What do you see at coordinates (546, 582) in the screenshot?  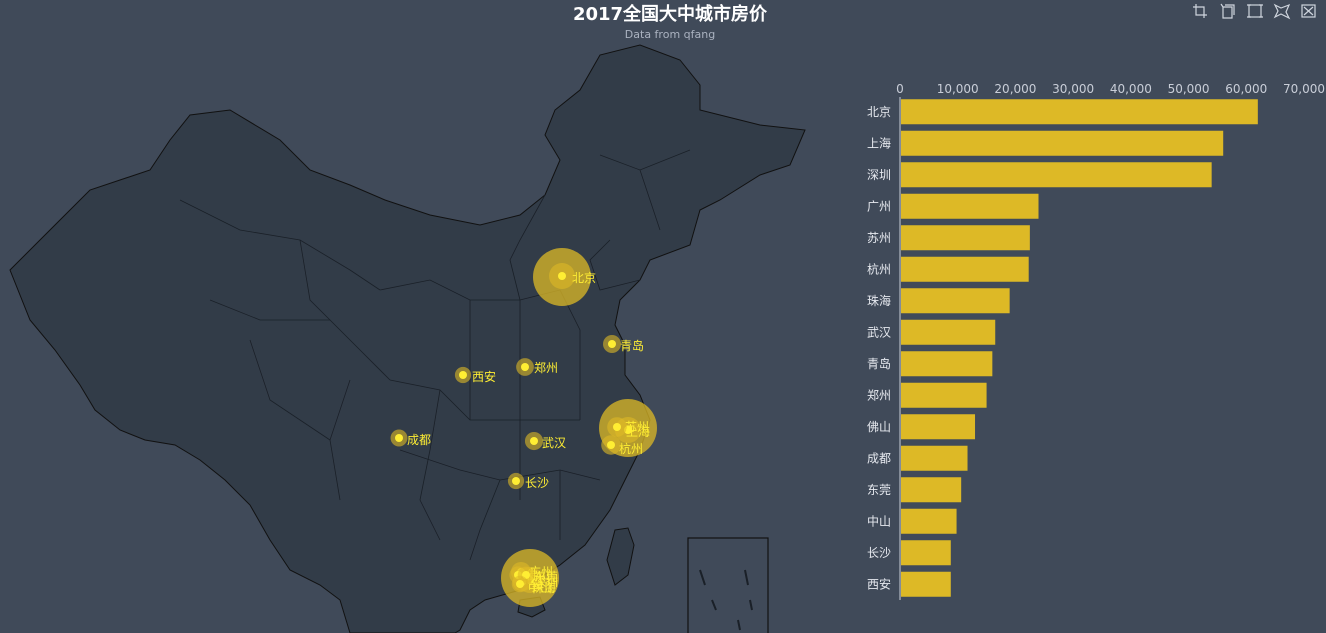 I see `city-label: 深圳` at bounding box center [546, 582].